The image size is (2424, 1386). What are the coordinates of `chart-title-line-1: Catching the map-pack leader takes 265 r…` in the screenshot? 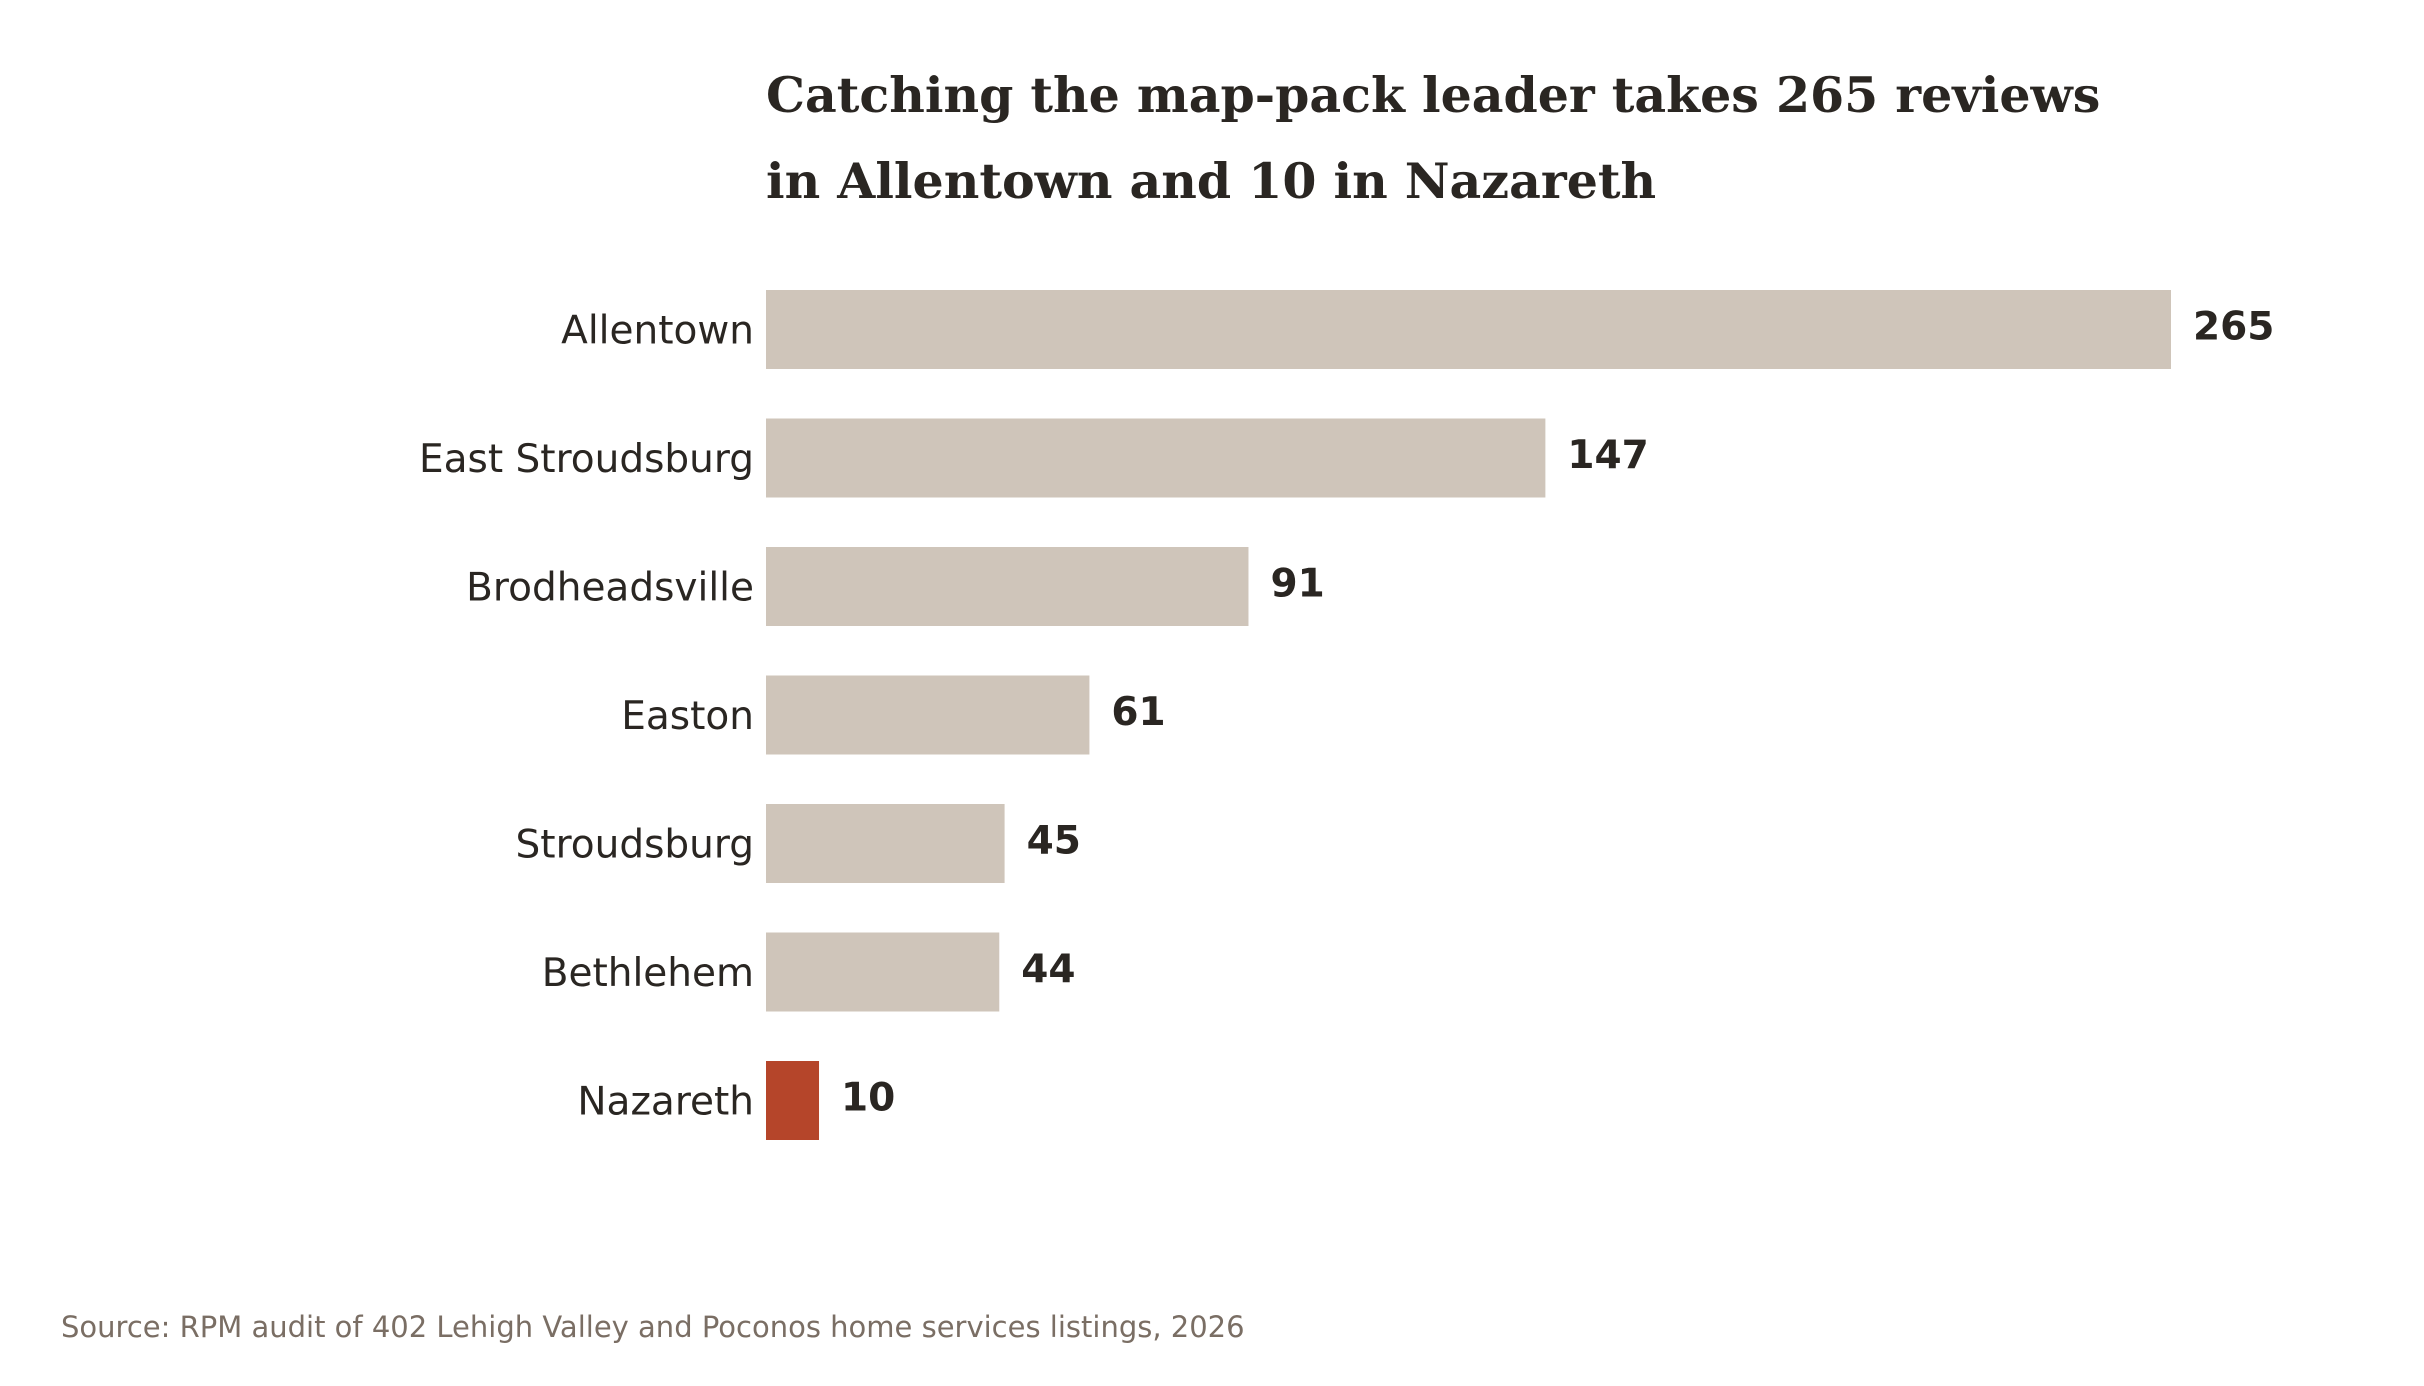 It's located at (1433, 95).